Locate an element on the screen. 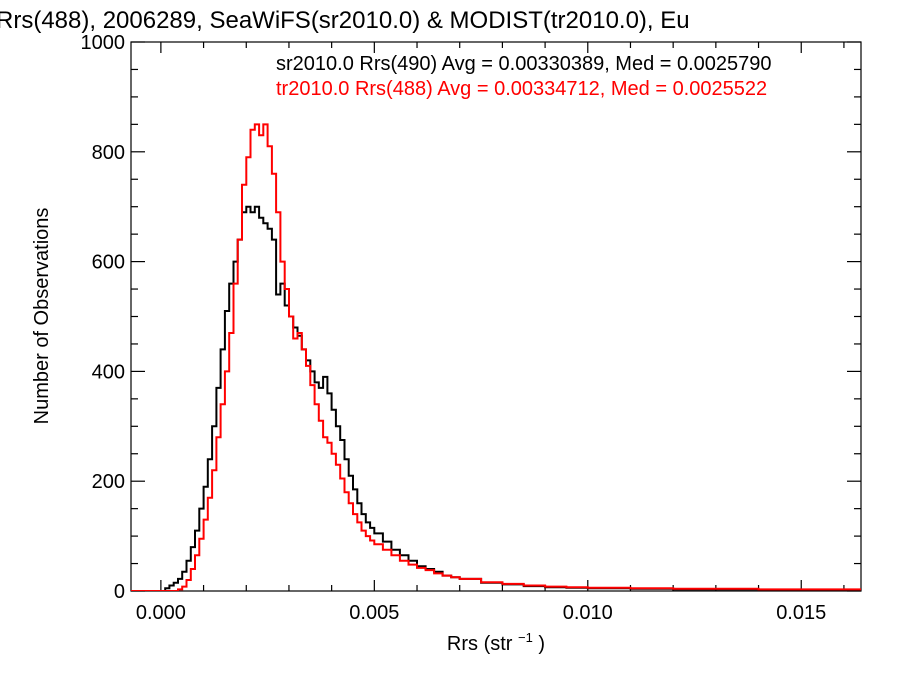 The image size is (900, 675). y-tick-label: 1000 is located at coordinates (103, 43).